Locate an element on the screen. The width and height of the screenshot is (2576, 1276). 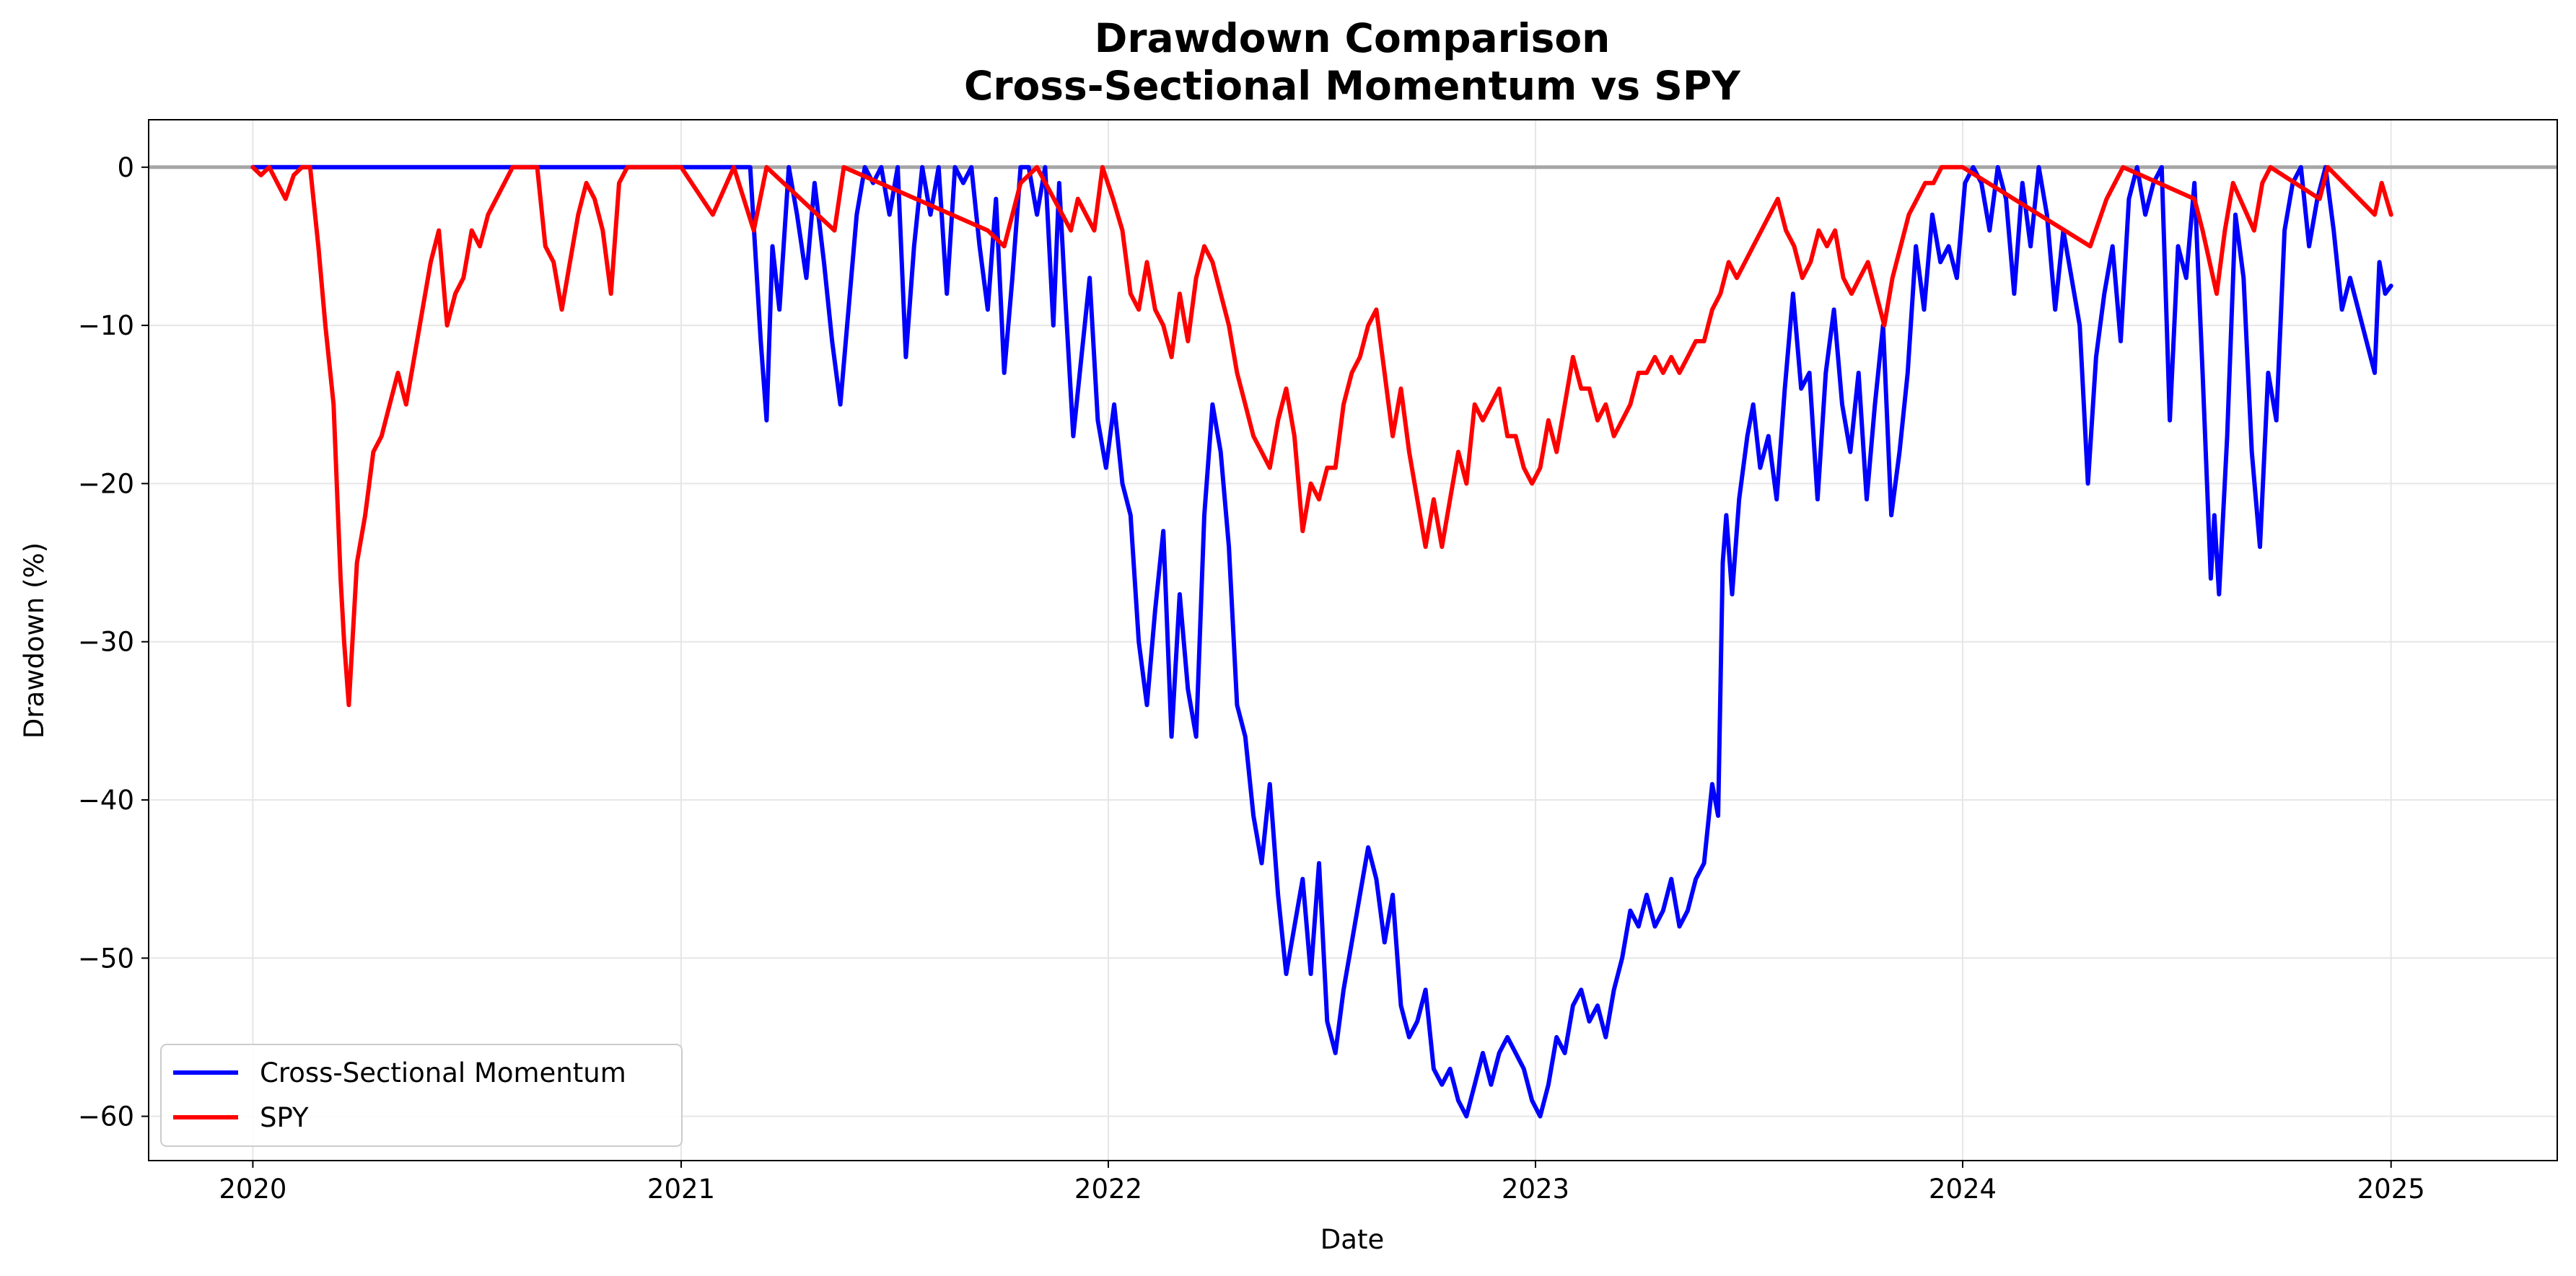
y-tick-label: −40 is located at coordinates (106, 801).